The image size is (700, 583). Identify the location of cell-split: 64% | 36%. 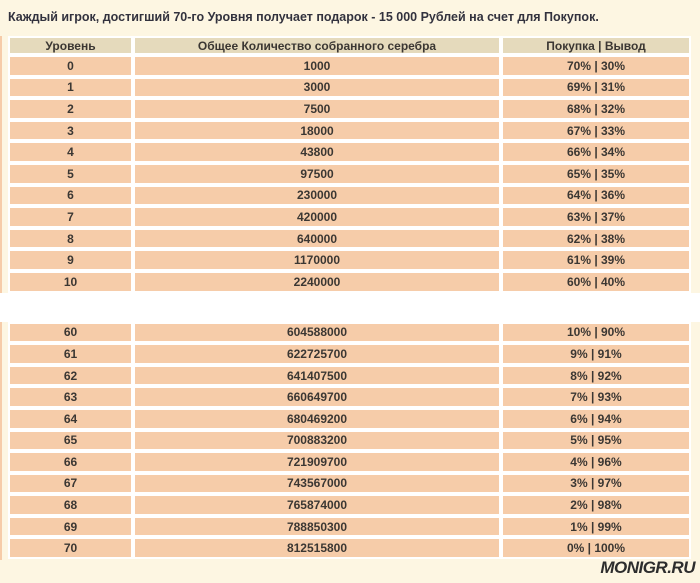
(596, 195).